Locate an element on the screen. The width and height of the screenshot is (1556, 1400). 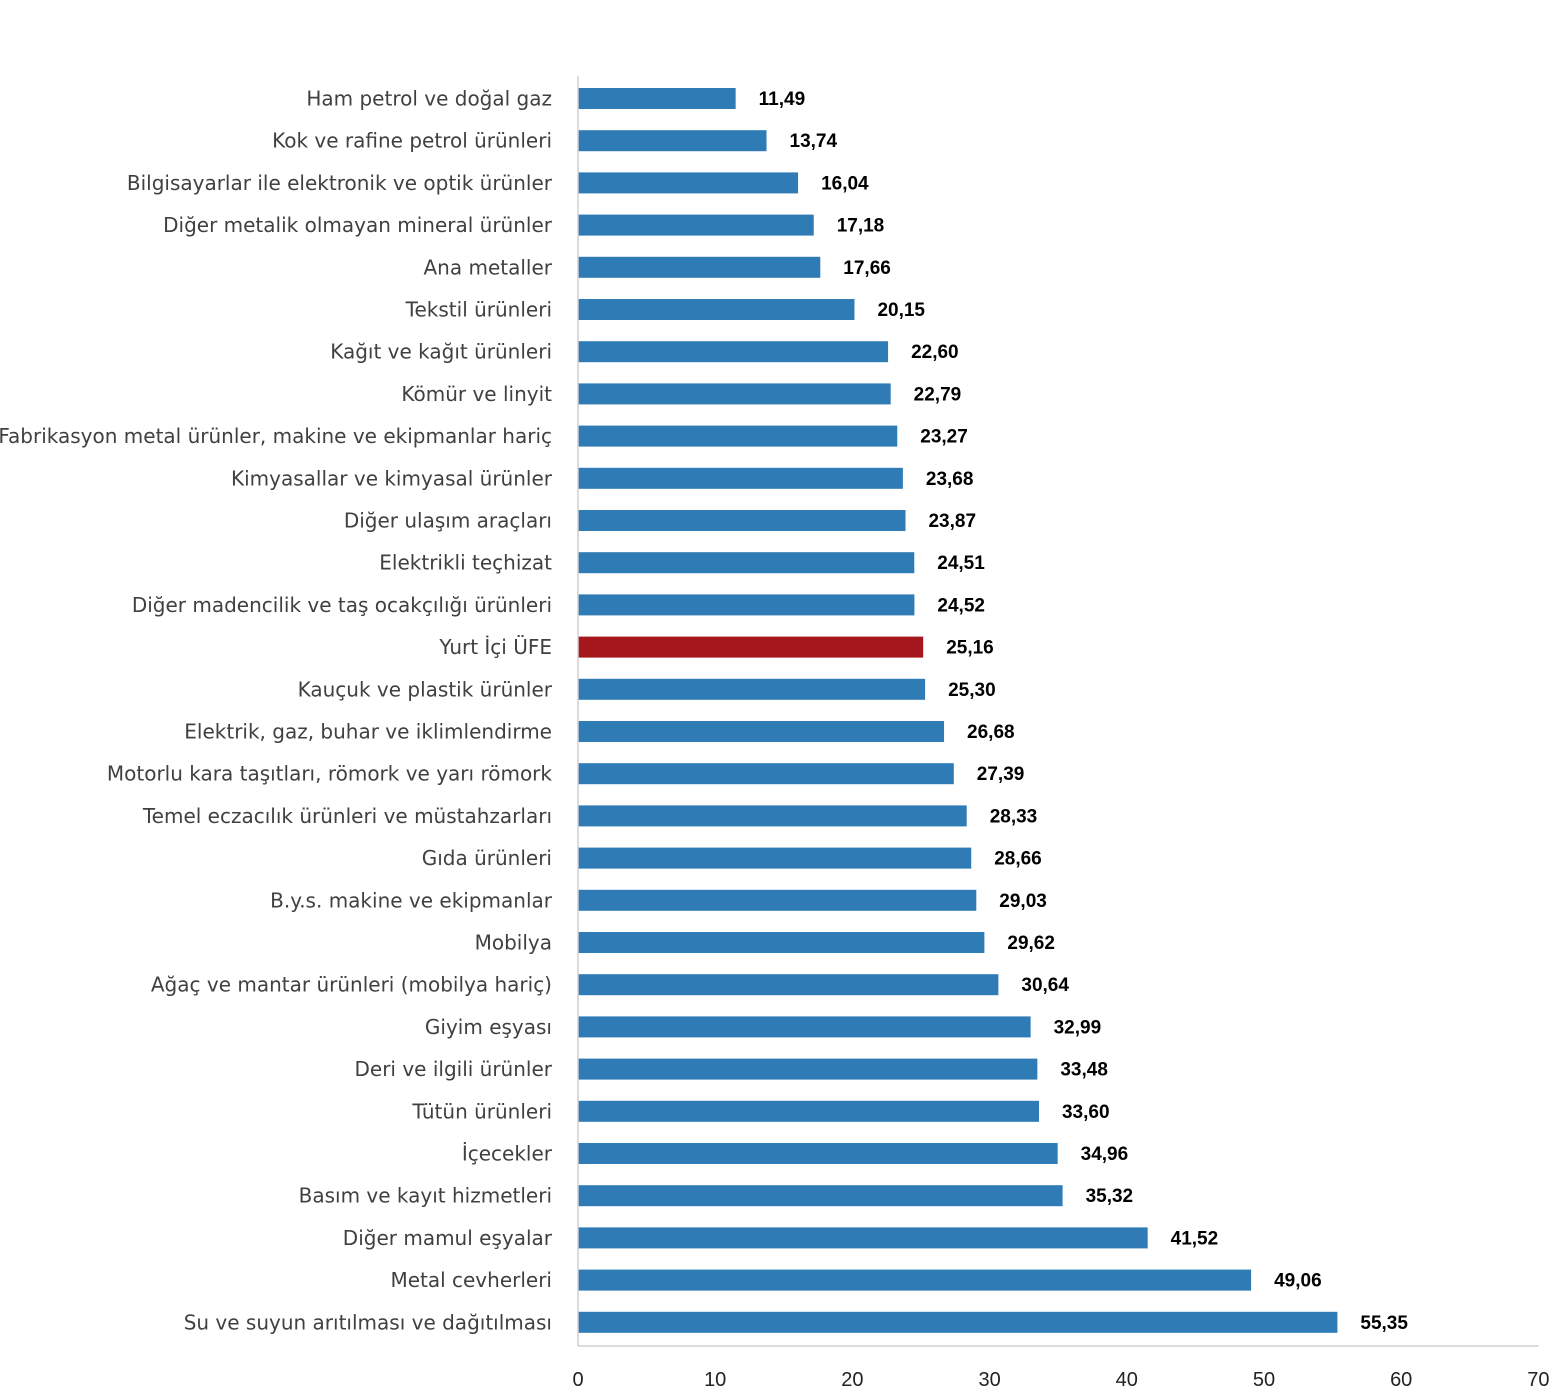
value-label: 33,48 is located at coordinates (1084, 1070).